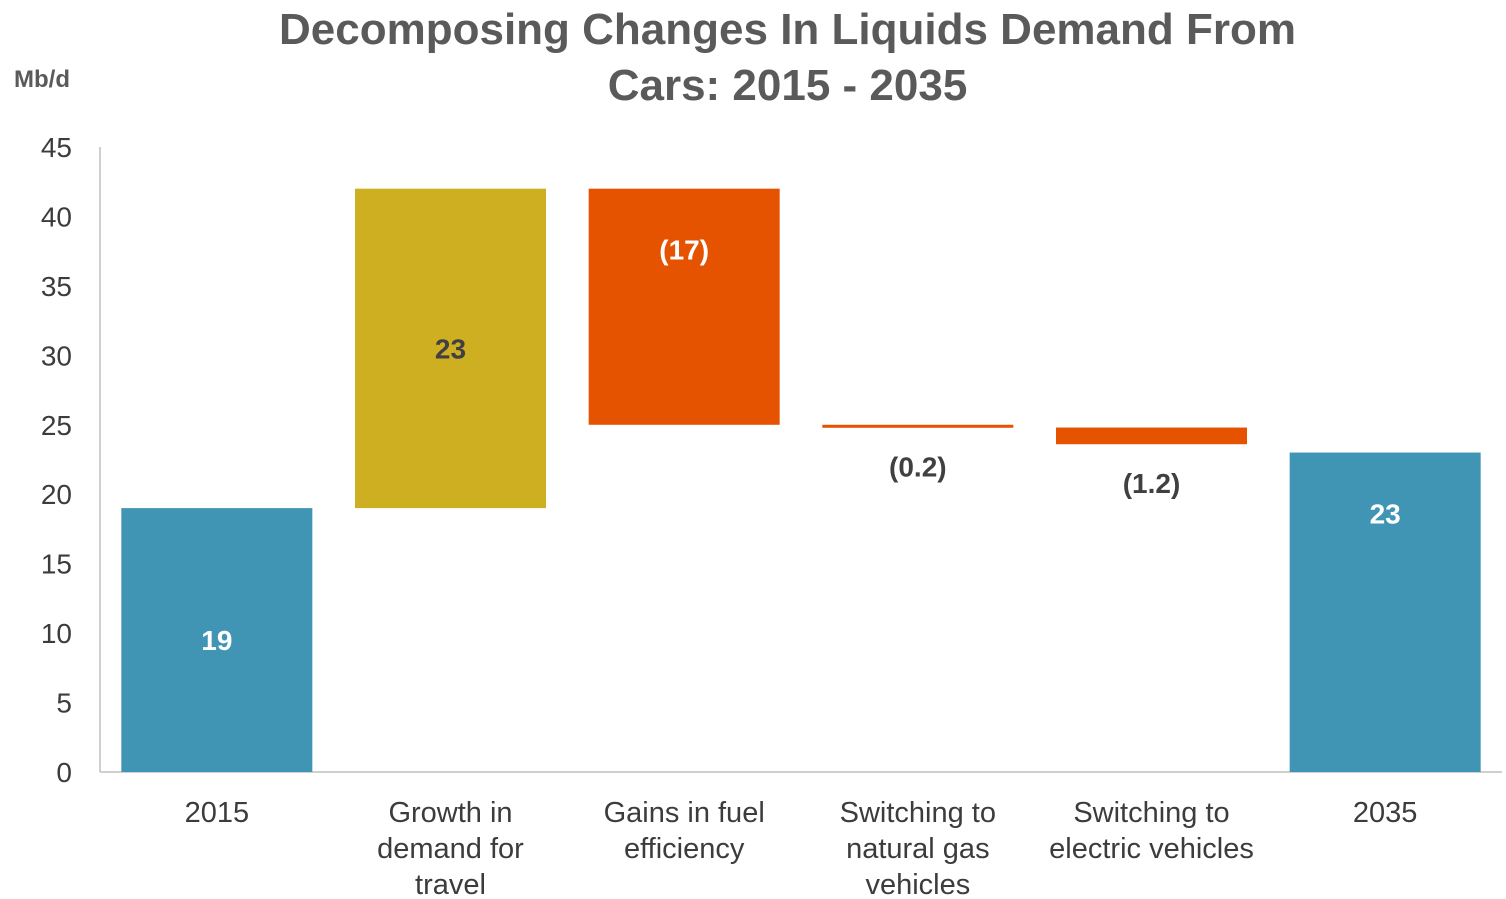  Describe the element at coordinates (56, 494) in the screenshot. I see `y-tick-label: 20` at that location.